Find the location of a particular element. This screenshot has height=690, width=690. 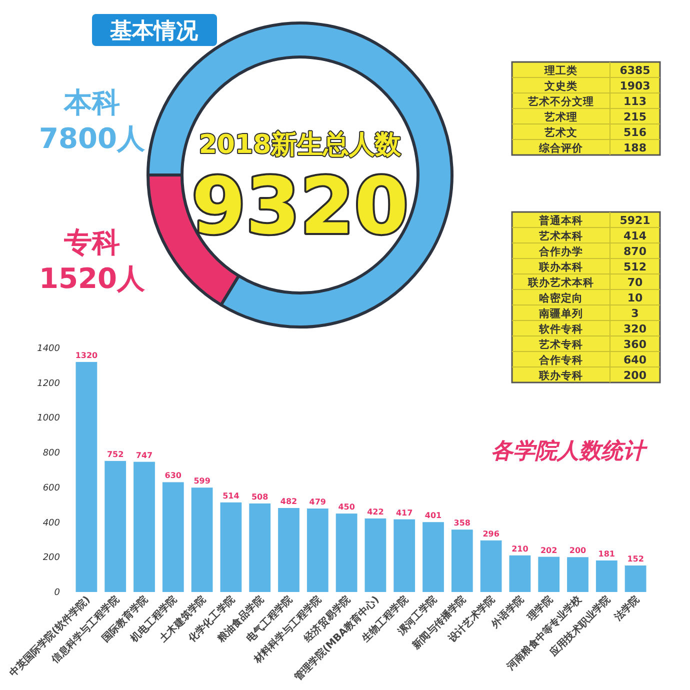

data-label: 482 is located at coordinates (289, 501).